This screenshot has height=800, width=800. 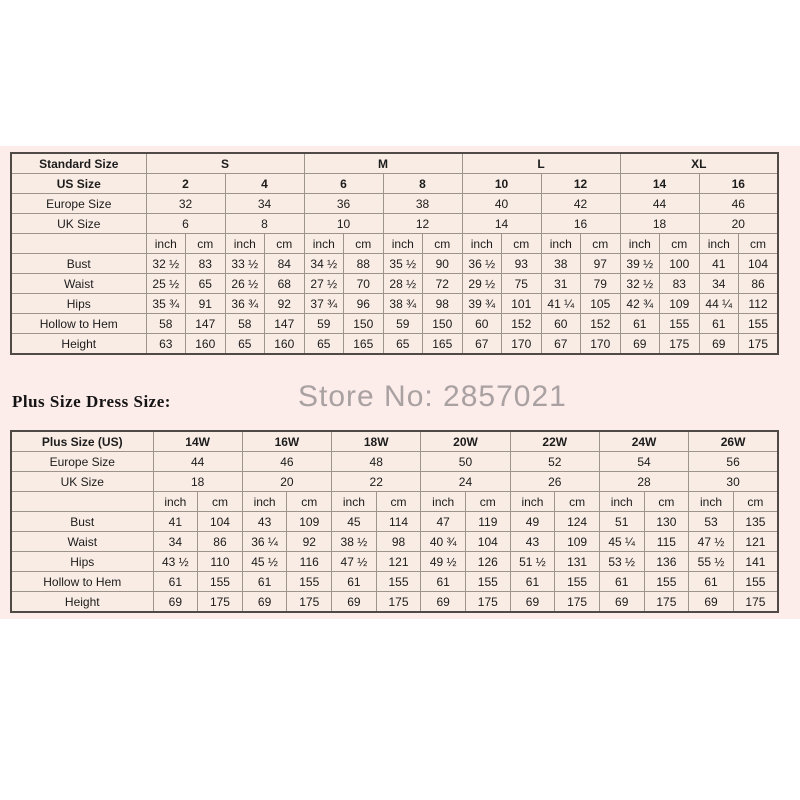 I want to click on measure-cell: 35 ½, so click(x=402, y=263).